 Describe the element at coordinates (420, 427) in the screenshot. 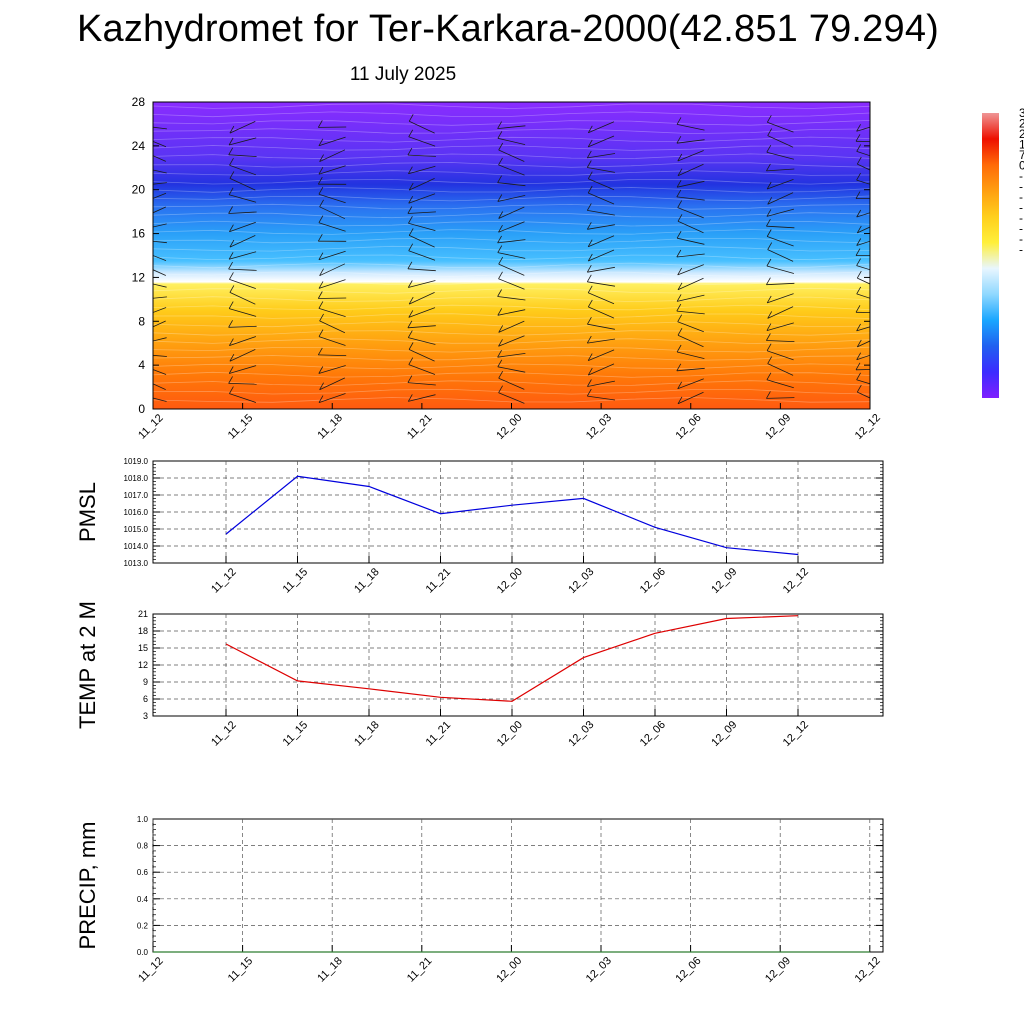

I see `x-tick-label: 11_21` at that location.